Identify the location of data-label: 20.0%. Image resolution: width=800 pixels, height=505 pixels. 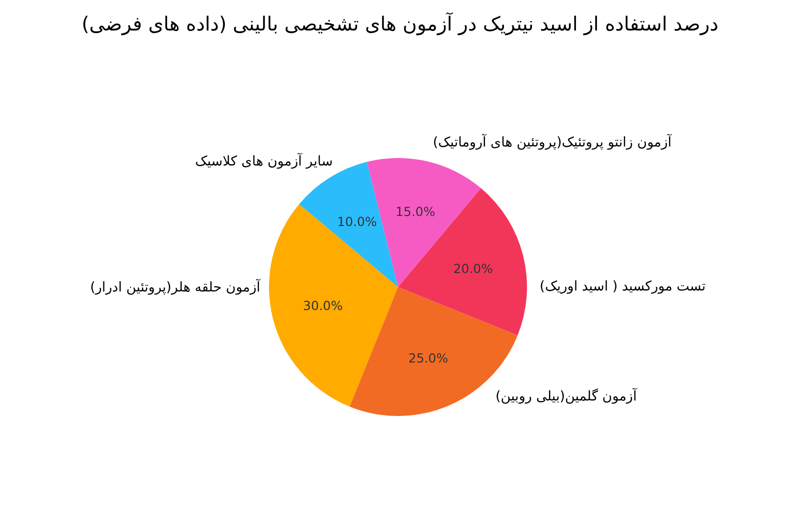
(473, 268).